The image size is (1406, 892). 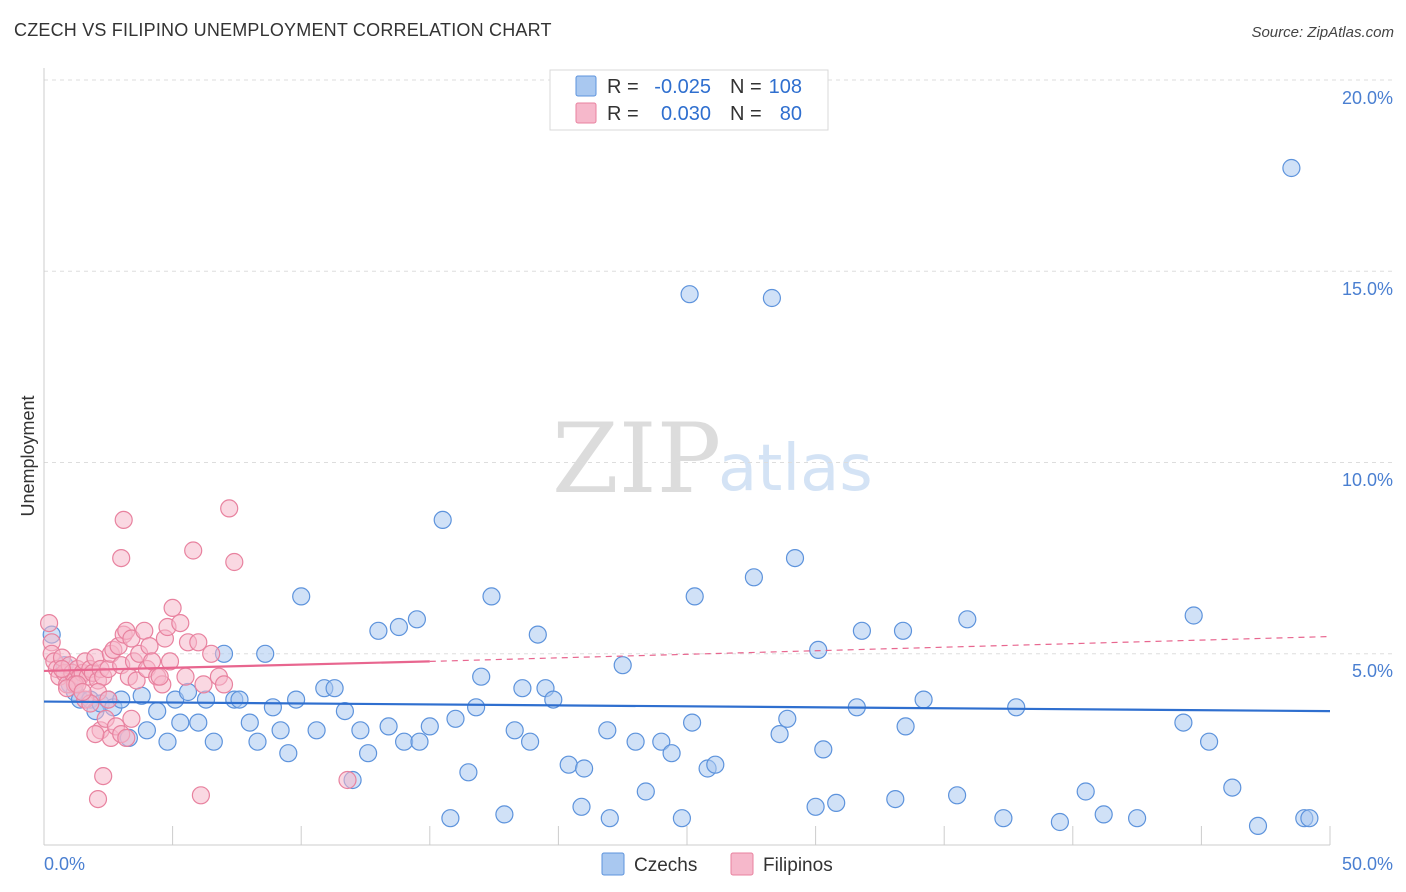 What do you see at coordinates (785, 87) in the screenshot?
I see `legend-czechs-n-value: 108` at bounding box center [785, 87].